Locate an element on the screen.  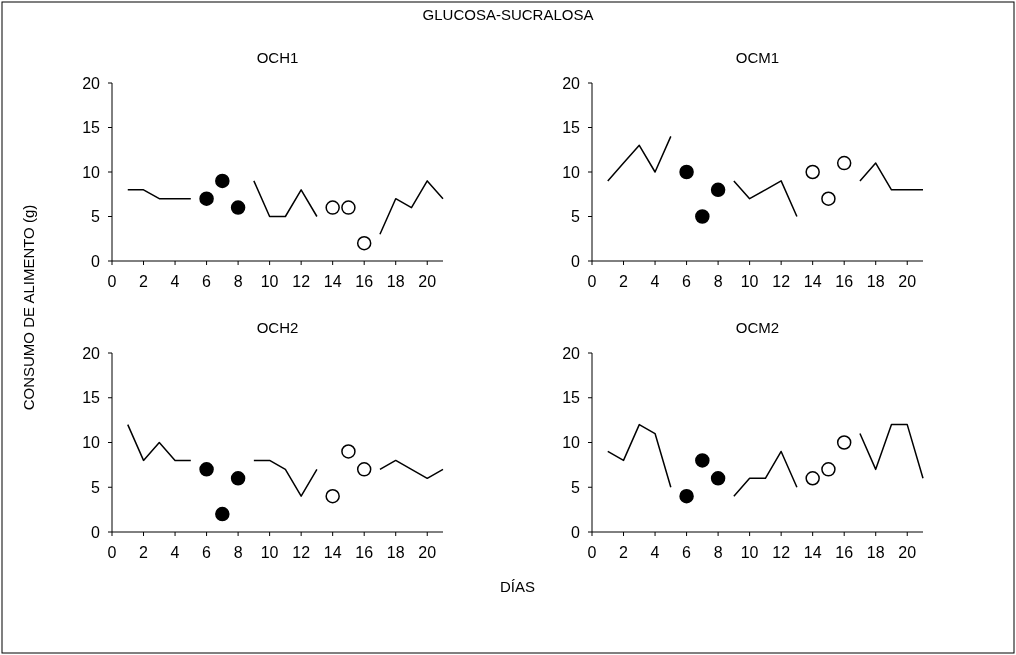
chart-title: OCM1 is located at coordinates (757, 57).